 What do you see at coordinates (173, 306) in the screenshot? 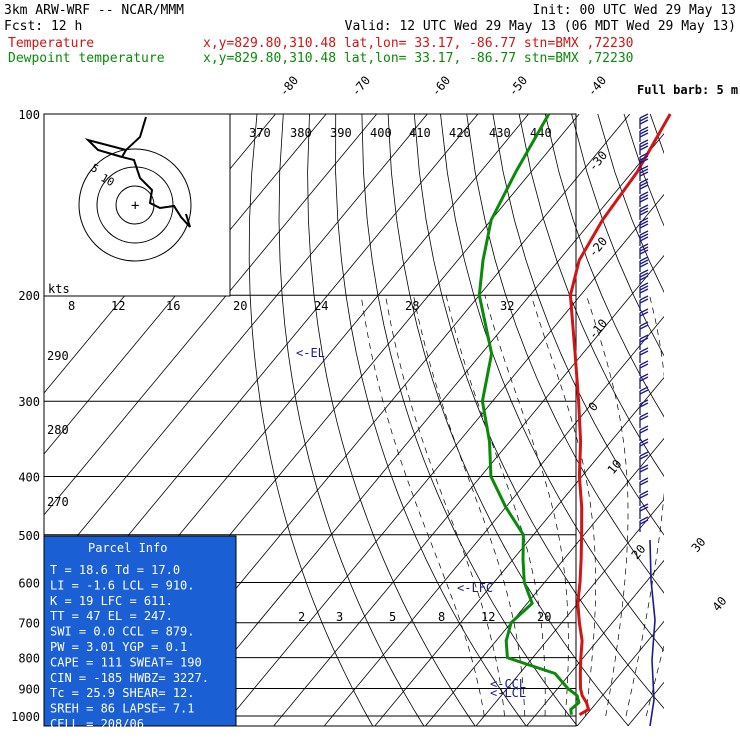
I see `hodograph-speed-label: 16` at bounding box center [173, 306].